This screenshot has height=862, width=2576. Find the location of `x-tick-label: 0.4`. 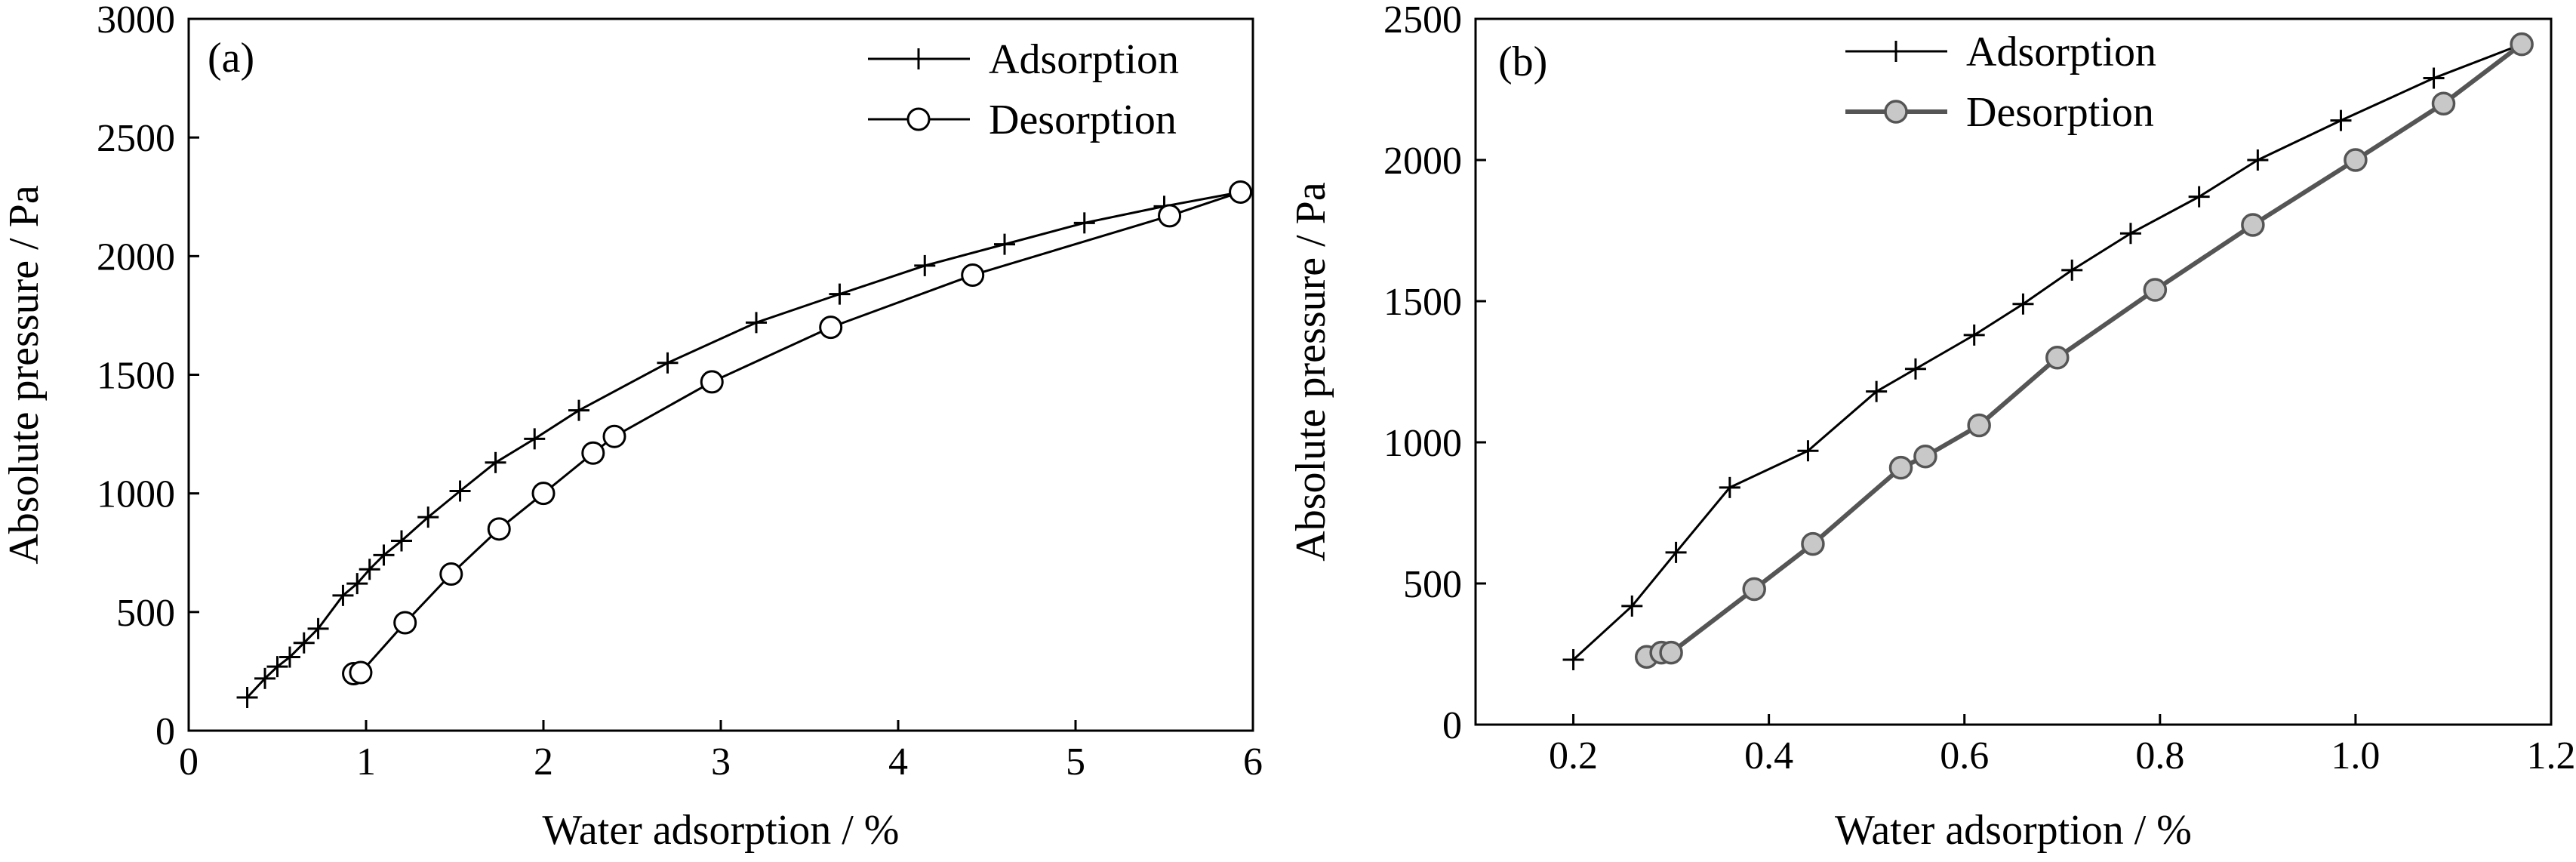

x-tick-label: 0.4 is located at coordinates (1768, 755).